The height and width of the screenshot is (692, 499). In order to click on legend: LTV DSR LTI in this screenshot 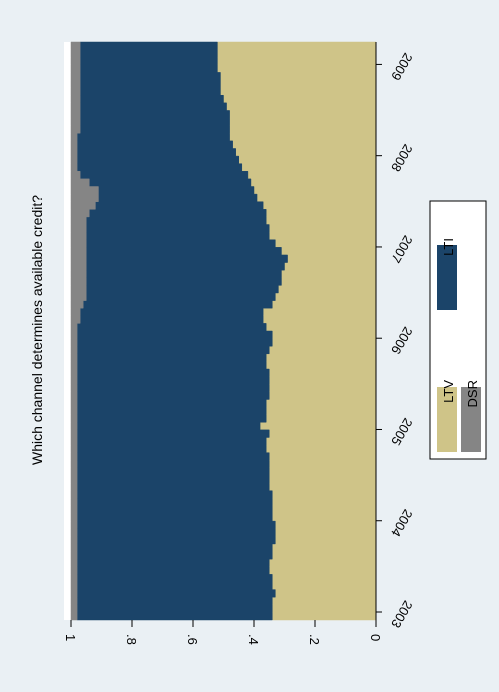, I will do `click(458, 330)`.